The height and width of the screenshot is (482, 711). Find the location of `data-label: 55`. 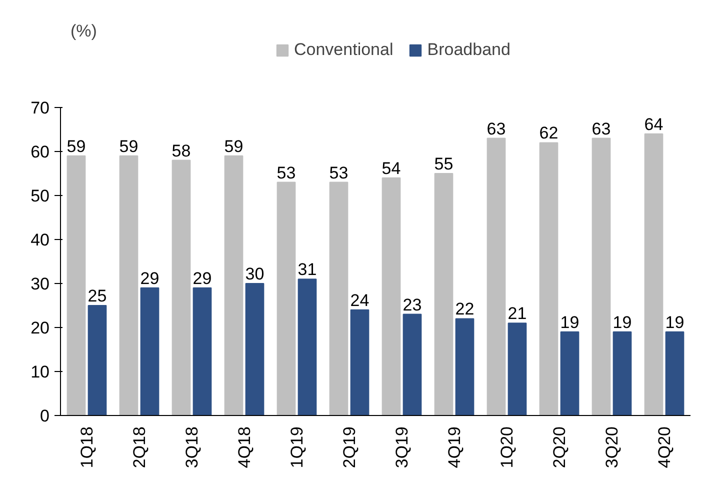

data-label: 55 is located at coordinates (444, 164).